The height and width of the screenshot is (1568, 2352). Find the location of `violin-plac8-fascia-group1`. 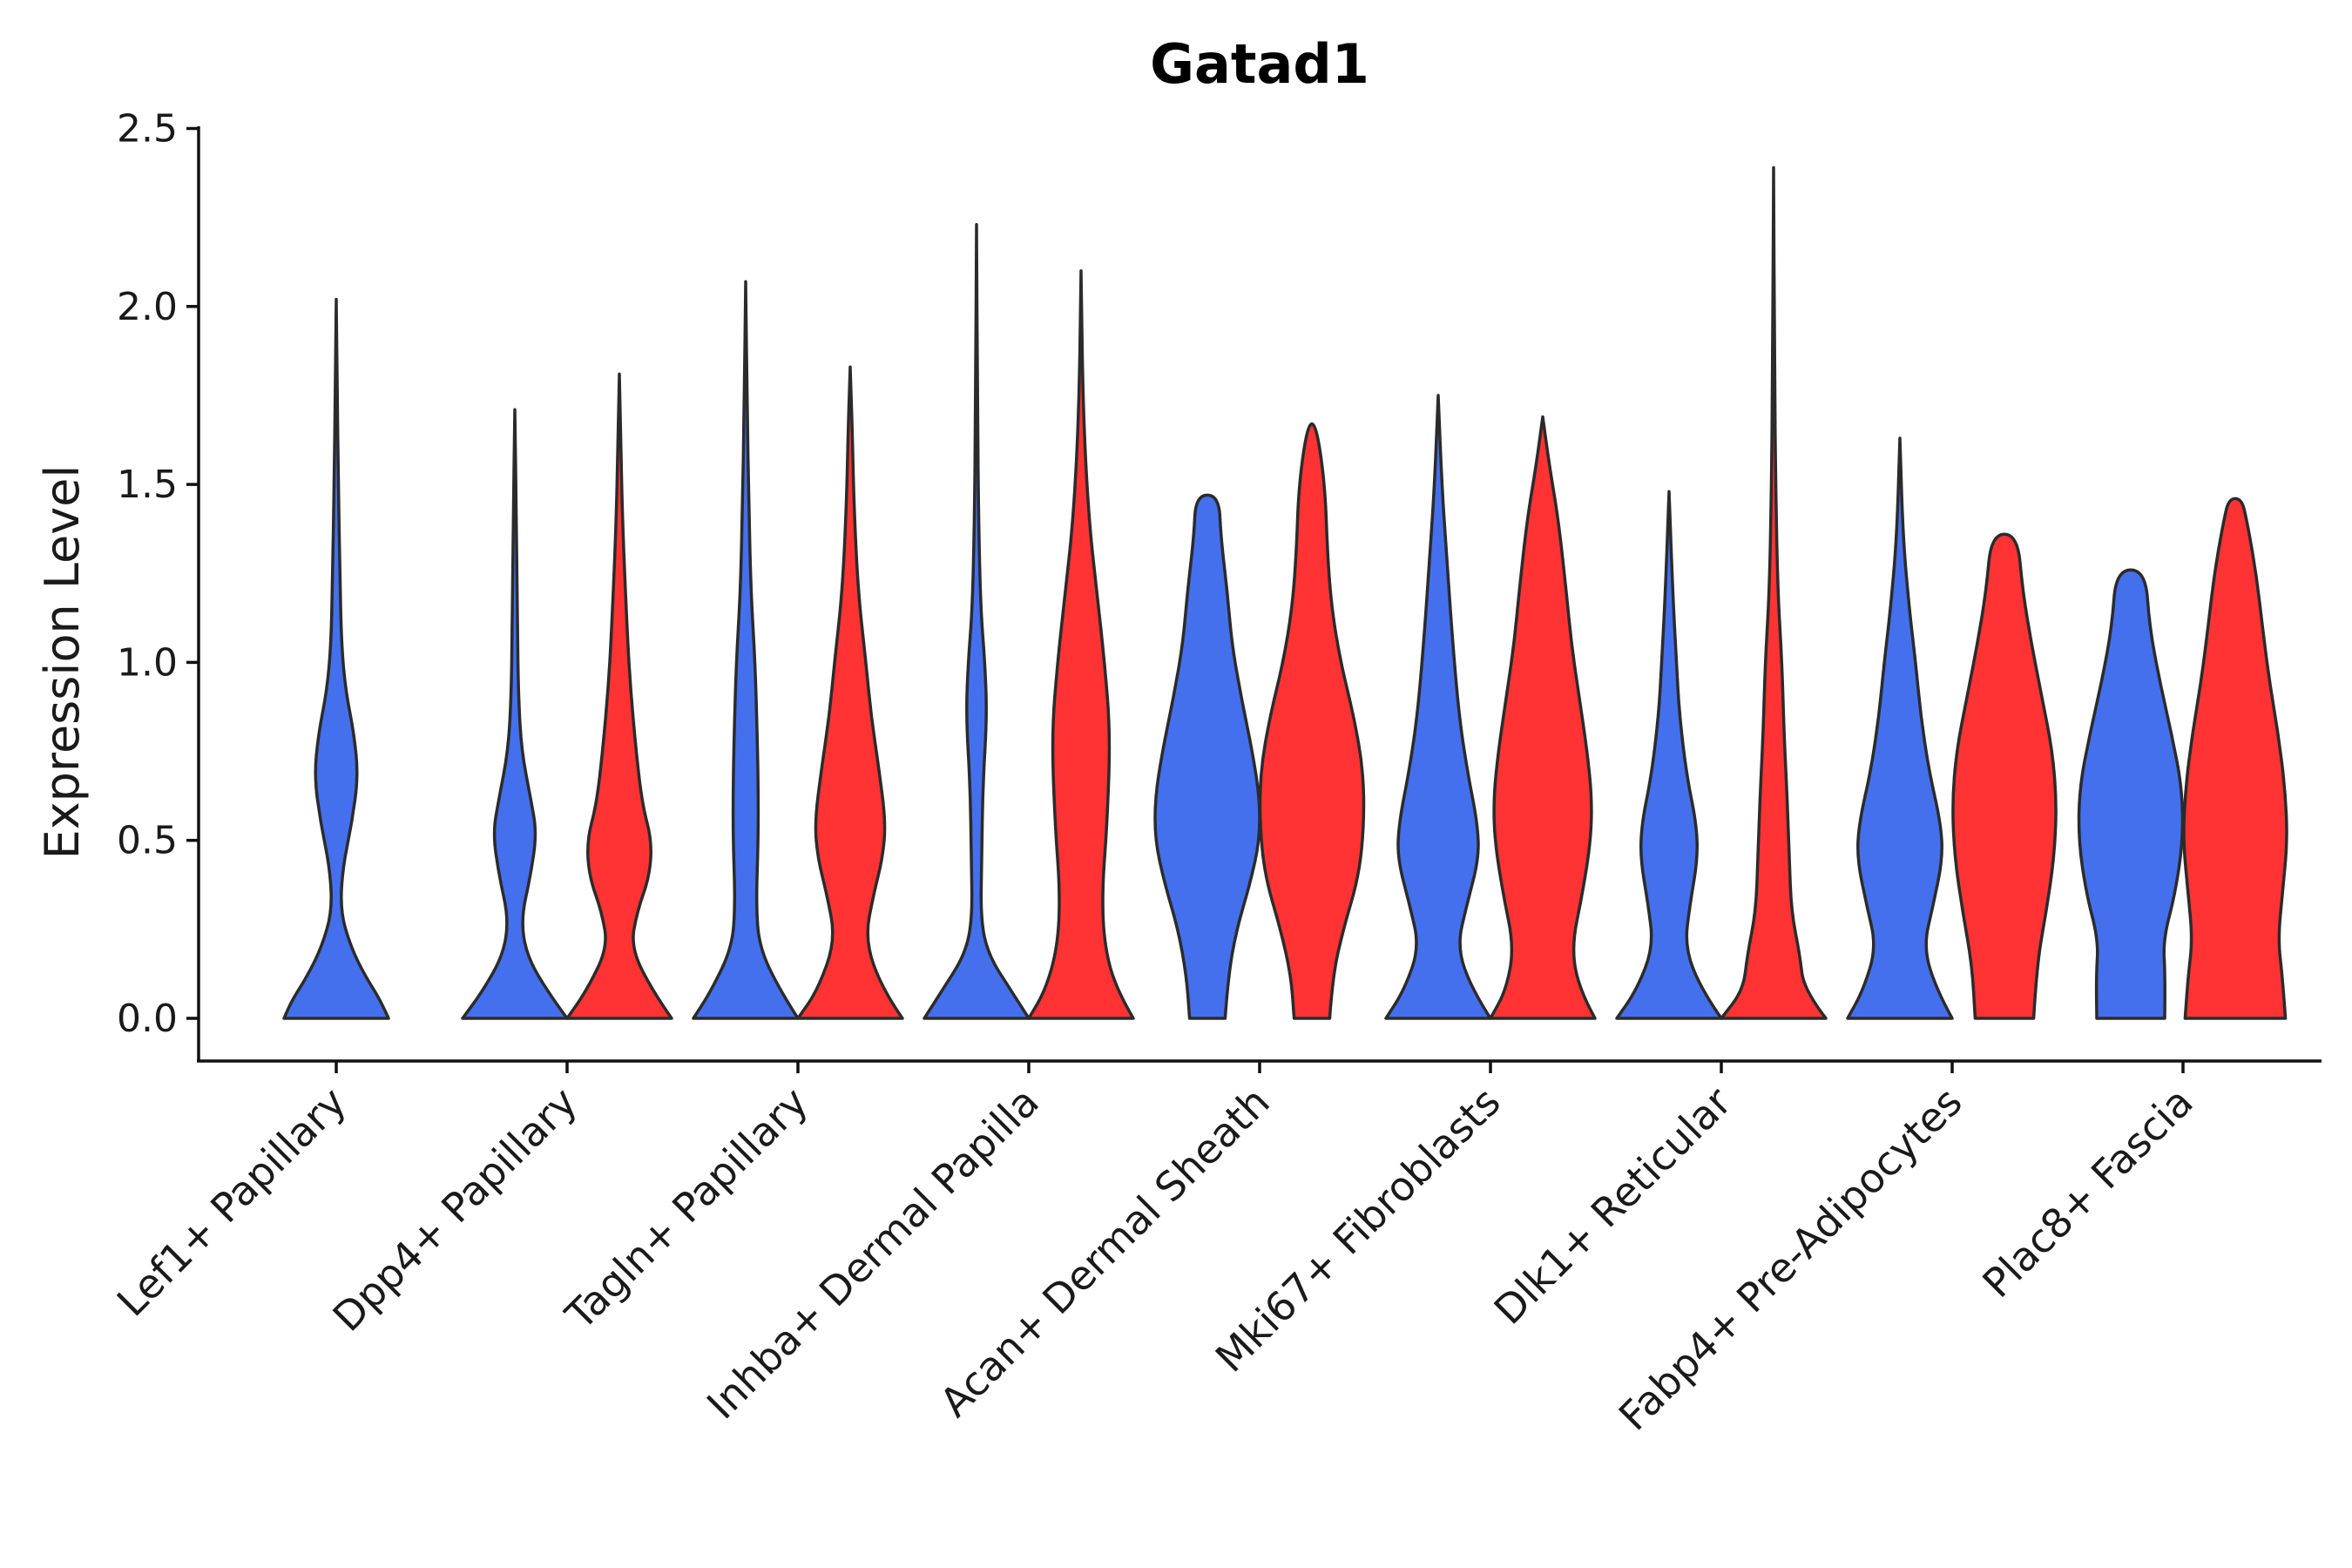

violin-plac8-fascia-group1 is located at coordinates (2131, 794).